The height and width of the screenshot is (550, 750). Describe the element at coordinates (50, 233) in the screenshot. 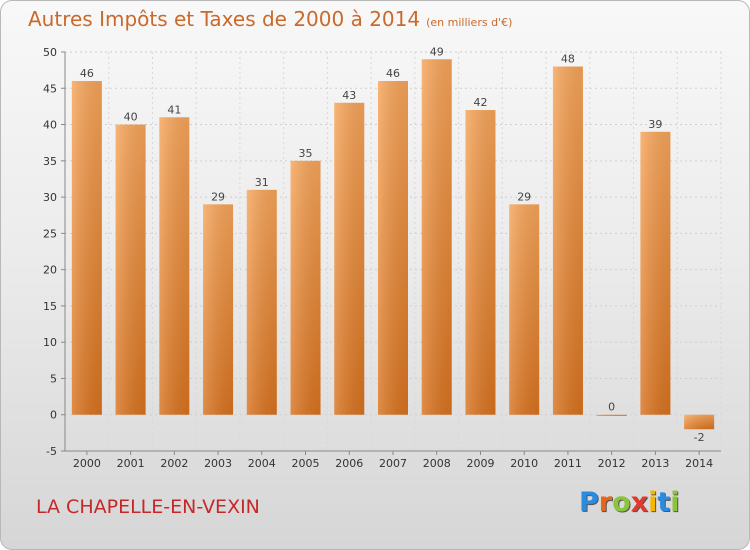

I see `y-tick-label: 25` at that location.